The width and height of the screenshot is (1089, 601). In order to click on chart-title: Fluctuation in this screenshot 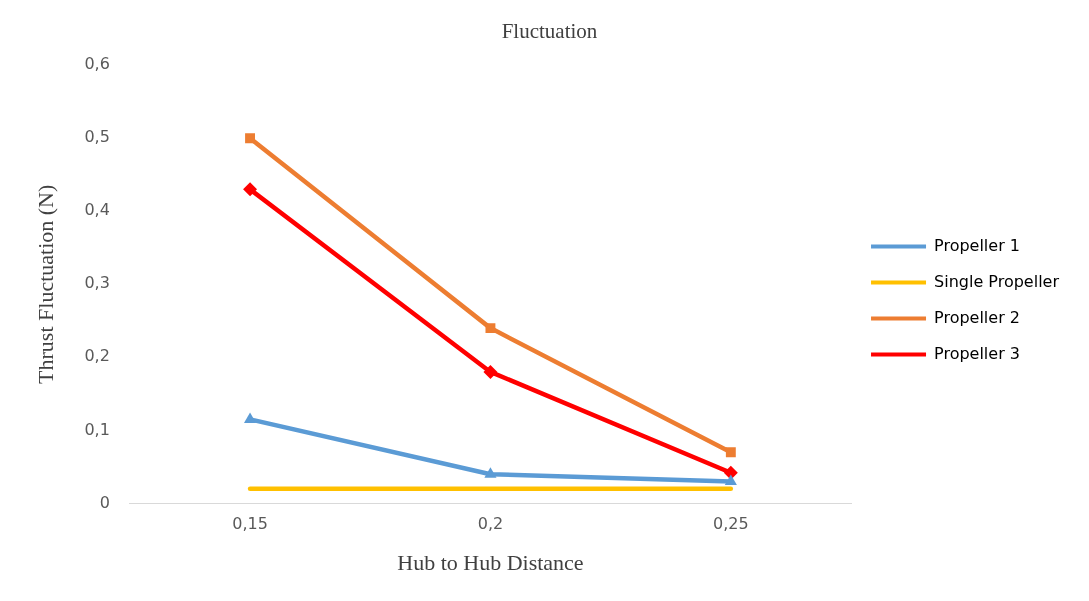, I will do `click(549, 31)`.